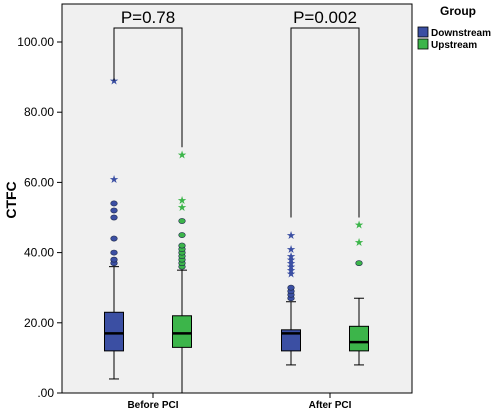 Image resolution: width=500 pixels, height=411 pixels. I want to click on box-downstream-1: ★★★★★★★★, so click(291, 297).